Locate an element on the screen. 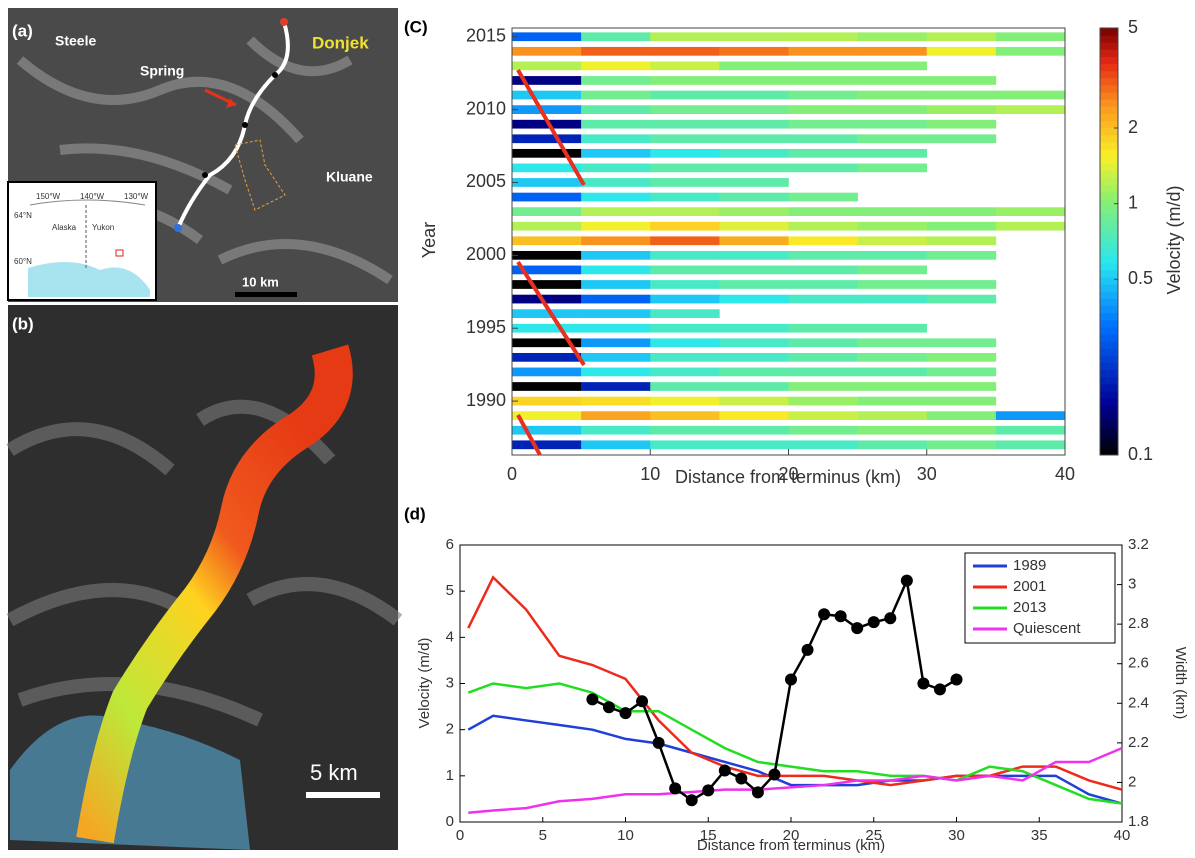 The image size is (1195, 858). panel-label: (d) is located at coordinates (415, 513).